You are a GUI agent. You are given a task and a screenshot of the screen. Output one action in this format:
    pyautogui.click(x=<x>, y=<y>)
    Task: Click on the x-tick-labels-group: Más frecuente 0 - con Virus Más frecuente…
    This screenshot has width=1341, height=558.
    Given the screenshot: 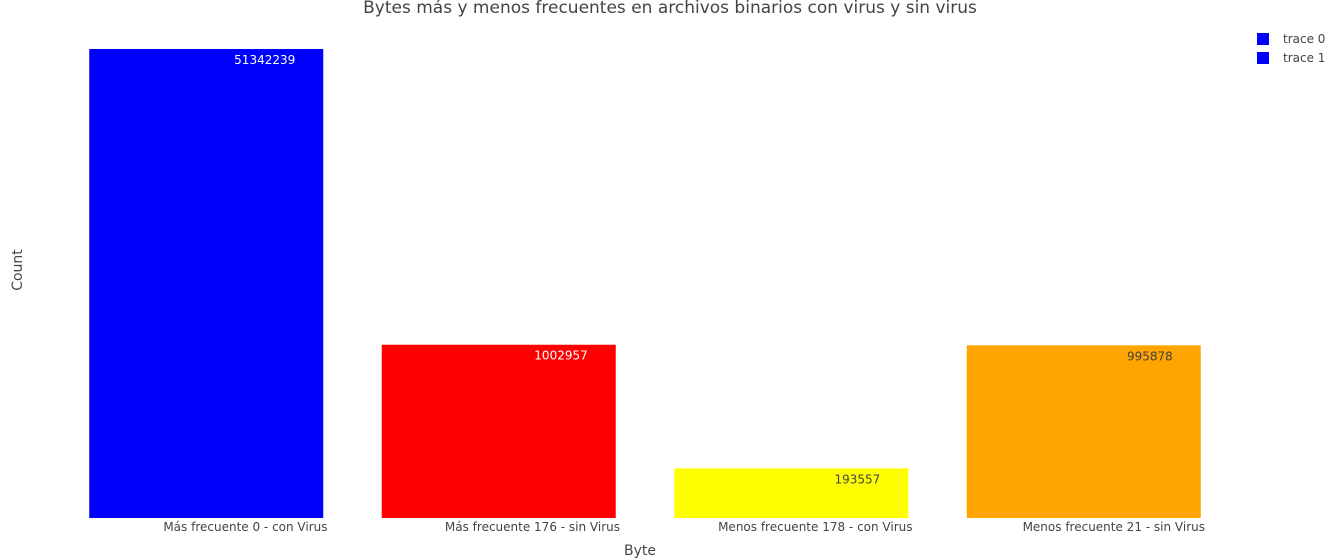 What is the action you would take?
    pyautogui.click(x=684, y=527)
    